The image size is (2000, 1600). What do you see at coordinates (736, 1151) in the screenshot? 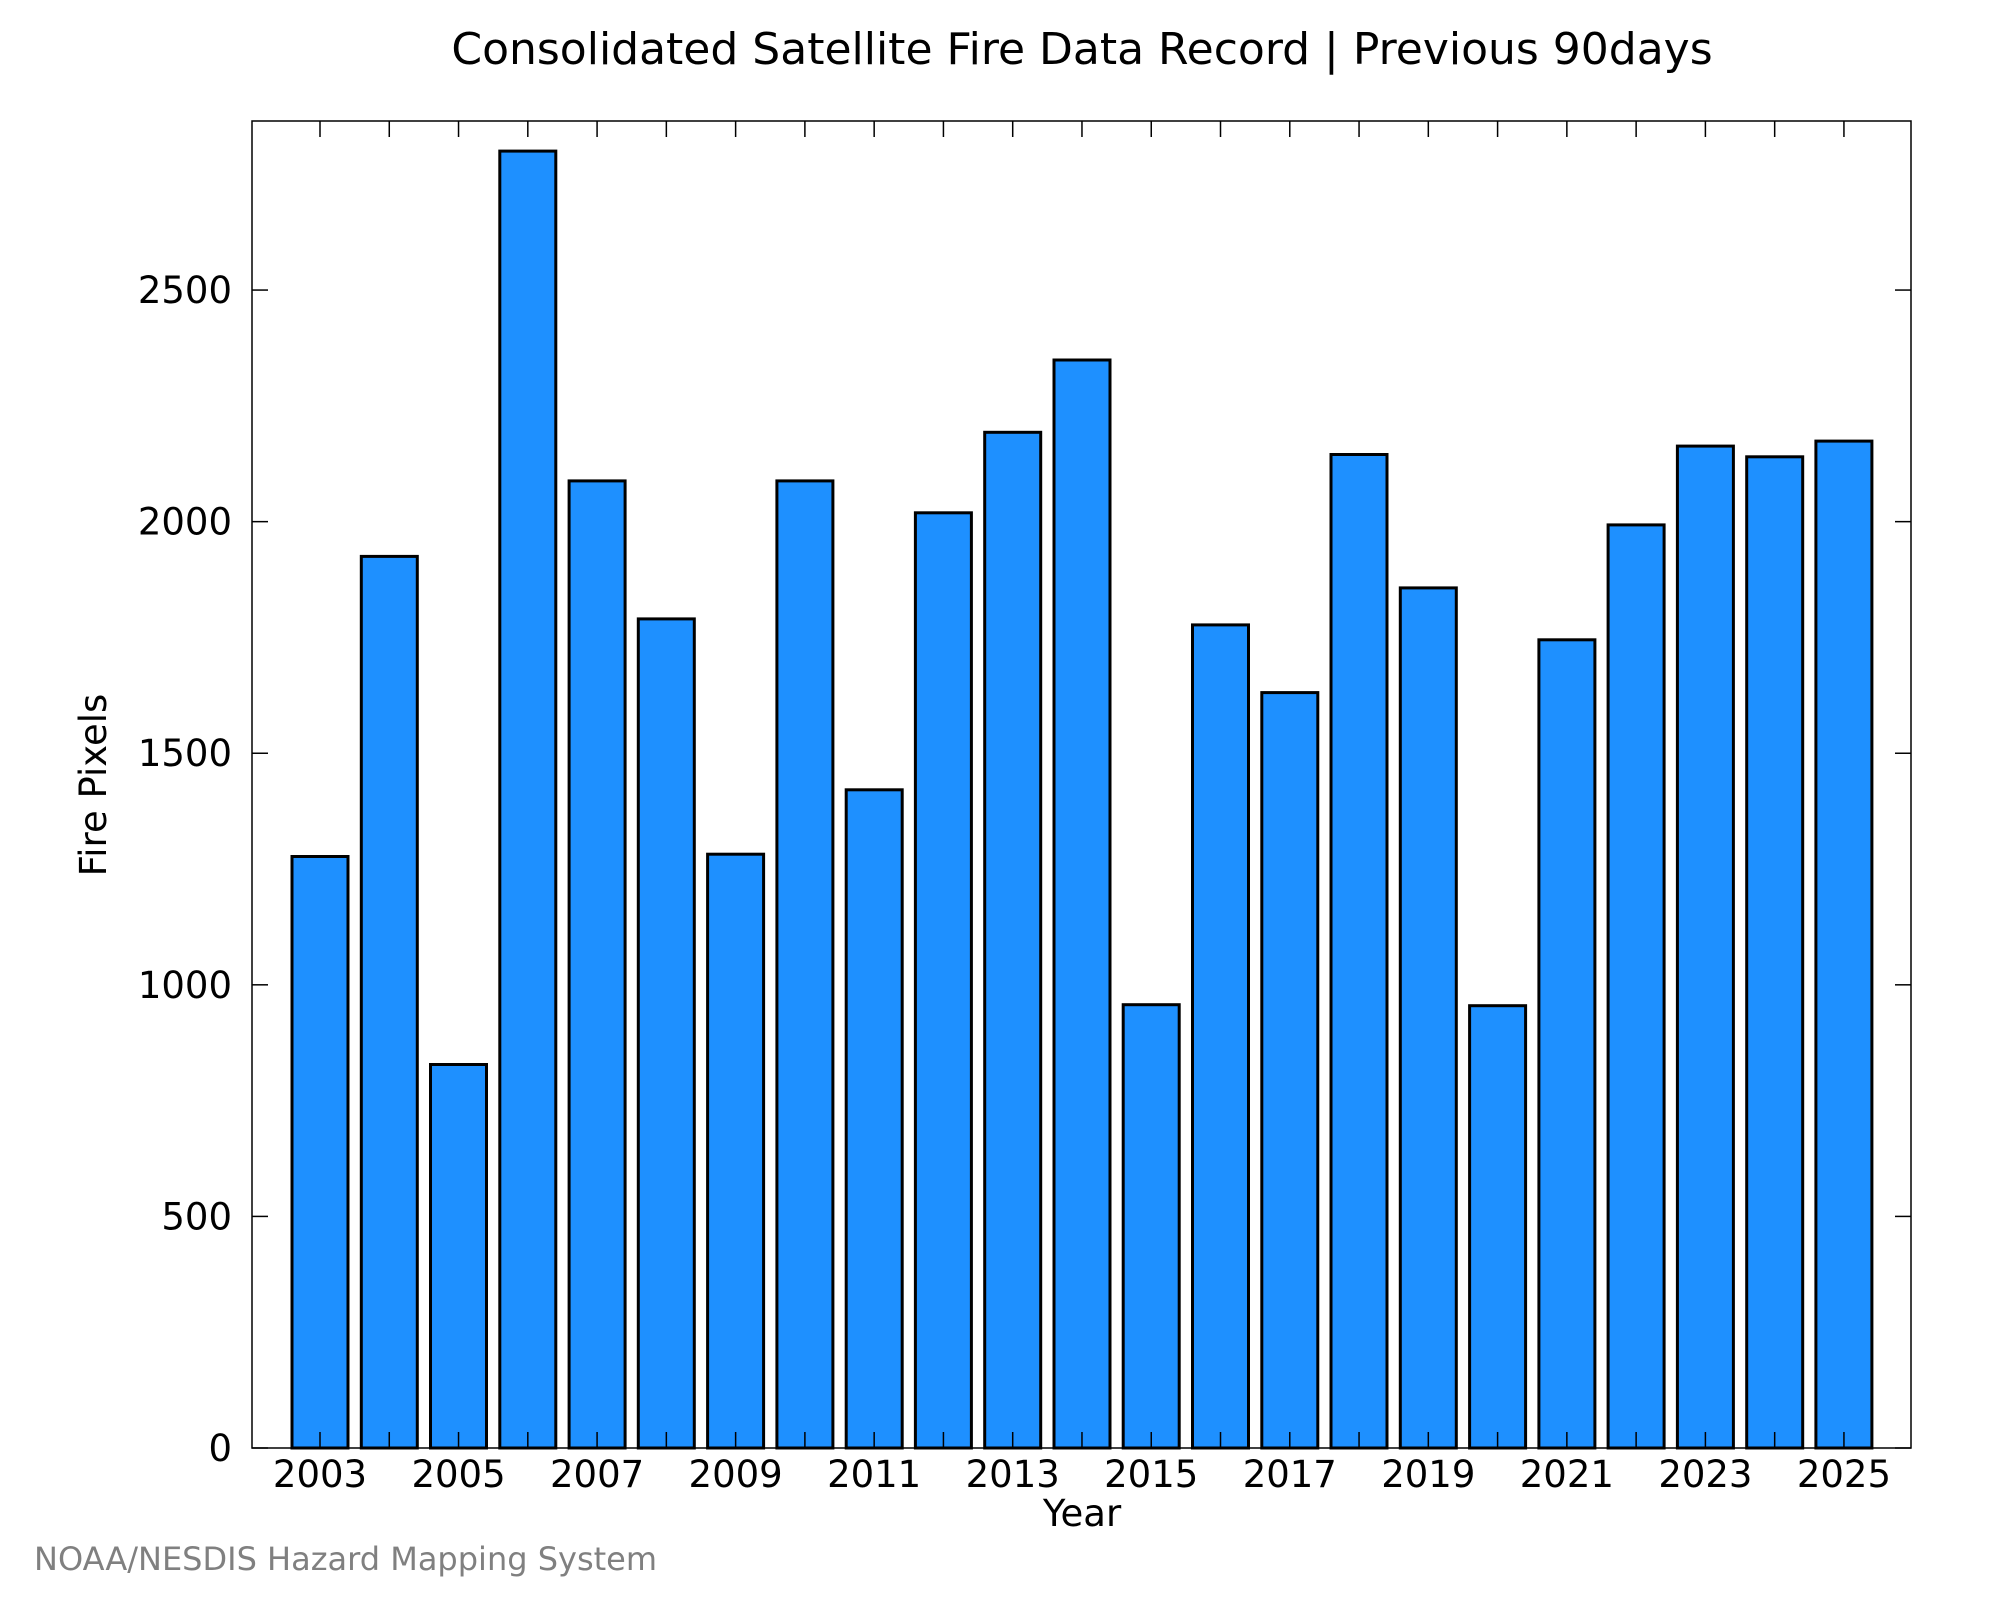
I see `bar-2009` at bounding box center [736, 1151].